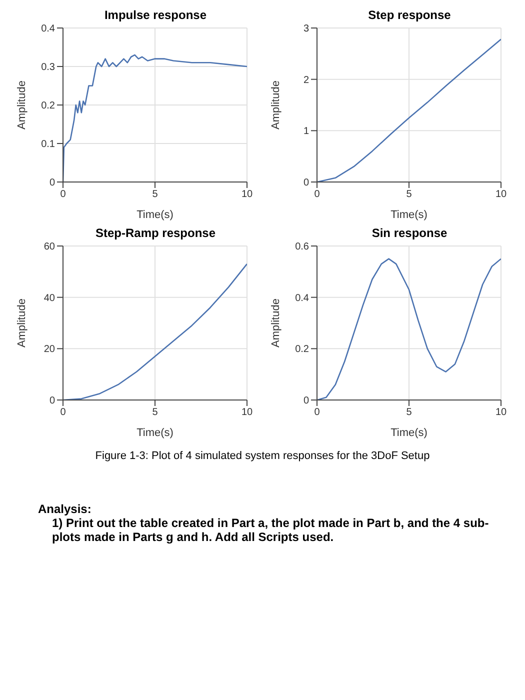  What do you see at coordinates (65, 509) in the screenshot?
I see `text: Analysis:` at bounding box center [65, 509].